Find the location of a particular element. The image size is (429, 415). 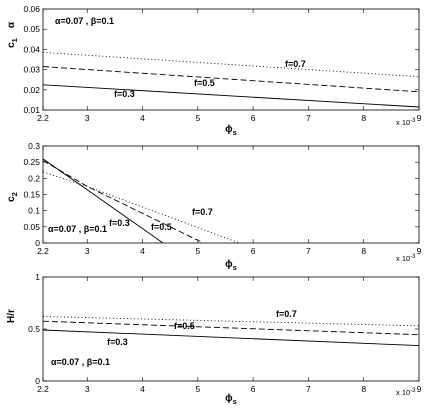

y-tick-label: 0.2 is located at coordinates (34, 178).